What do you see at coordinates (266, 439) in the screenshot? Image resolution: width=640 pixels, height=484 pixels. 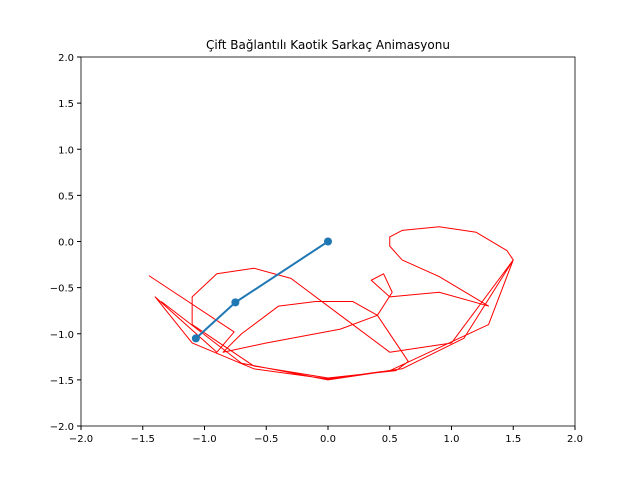 I see `x-tick-label: −0.5` at bounding box center [266, 439].